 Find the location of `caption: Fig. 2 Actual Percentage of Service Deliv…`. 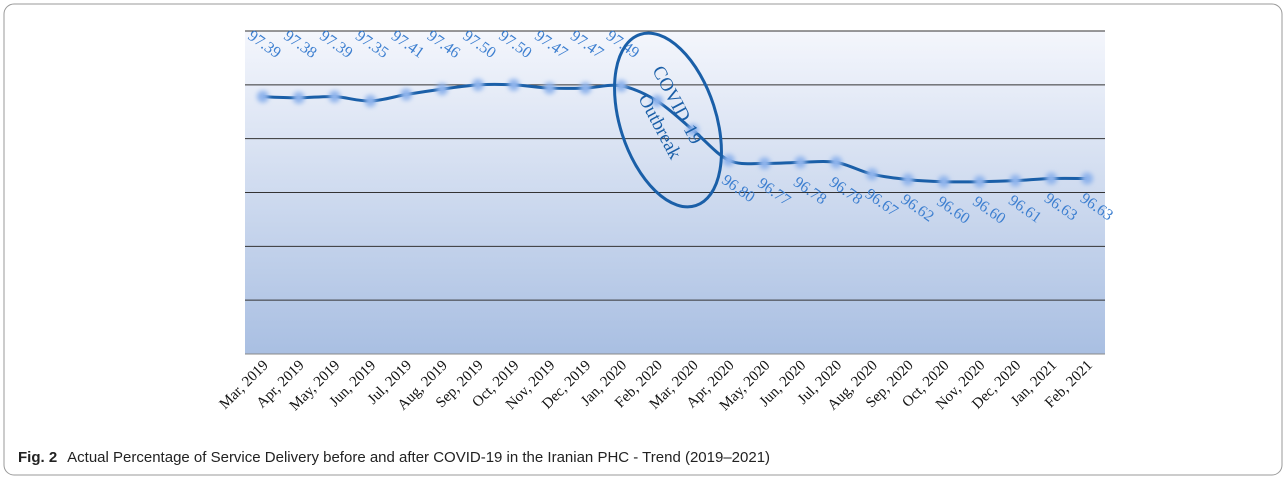

caption: Fig. 2 Actual Percentage of Service Deliv… is located at coordinates (394, 457).